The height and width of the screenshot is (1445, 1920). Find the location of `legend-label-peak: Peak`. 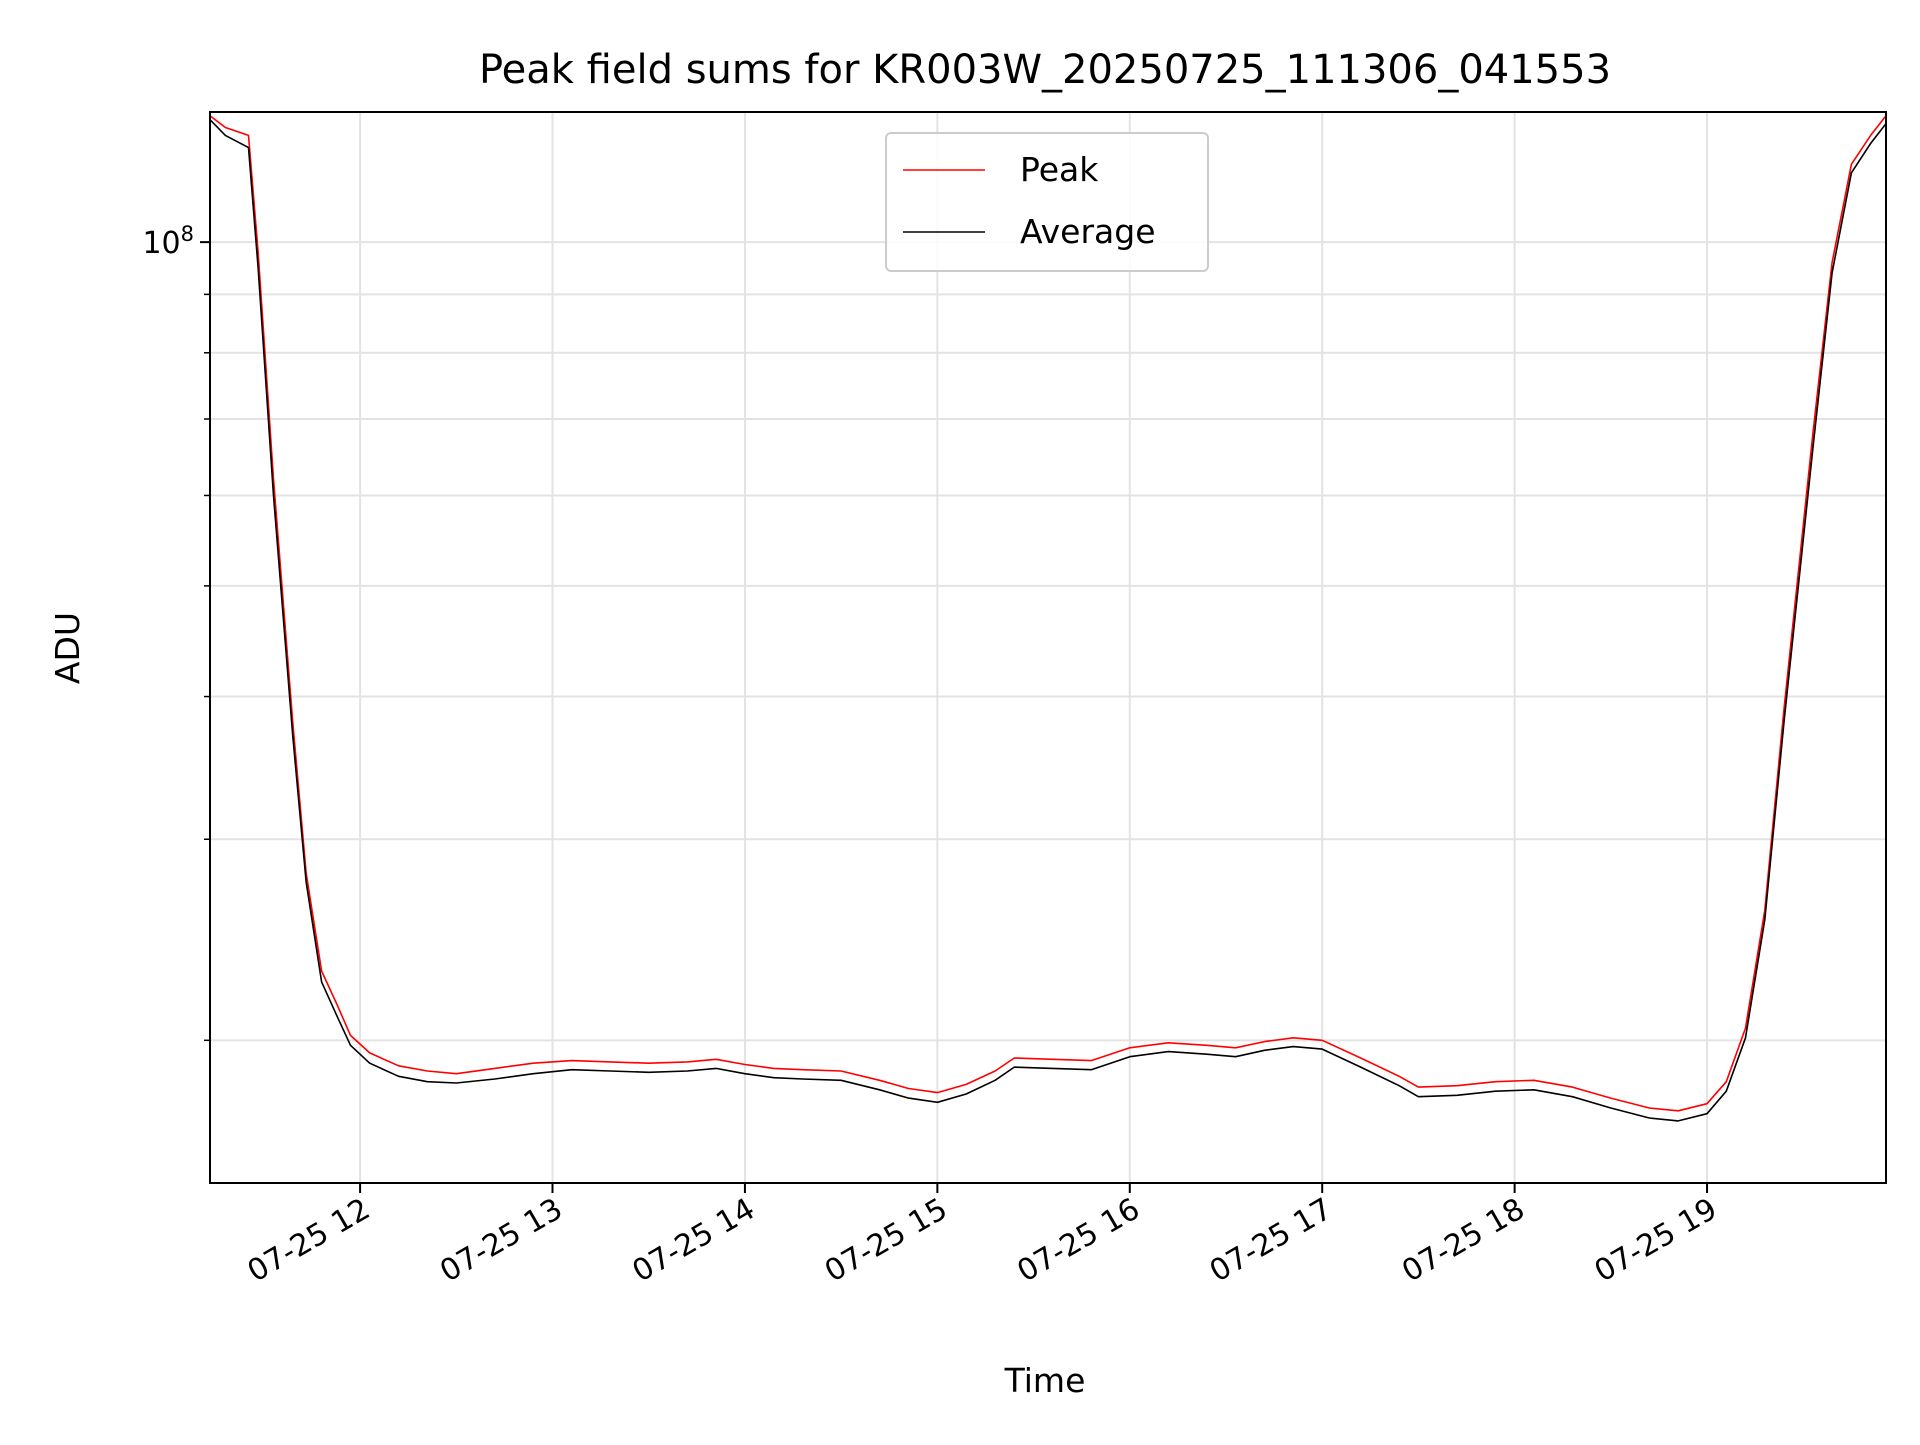

legend-label-peak: Peak is located at coordinates (1059, 169).